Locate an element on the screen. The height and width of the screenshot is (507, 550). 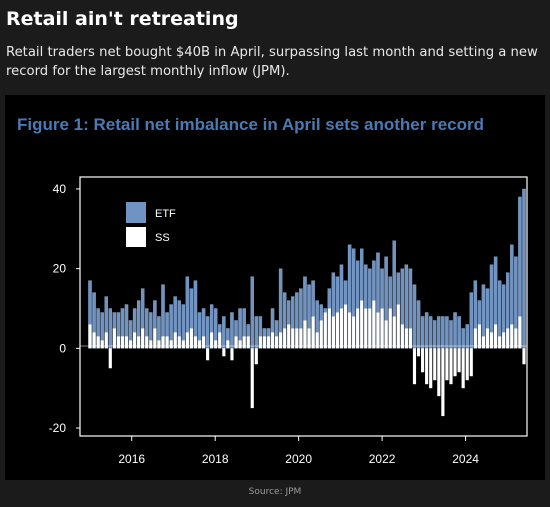
y-tick-label: 40 is located at coordinates (60, 189).